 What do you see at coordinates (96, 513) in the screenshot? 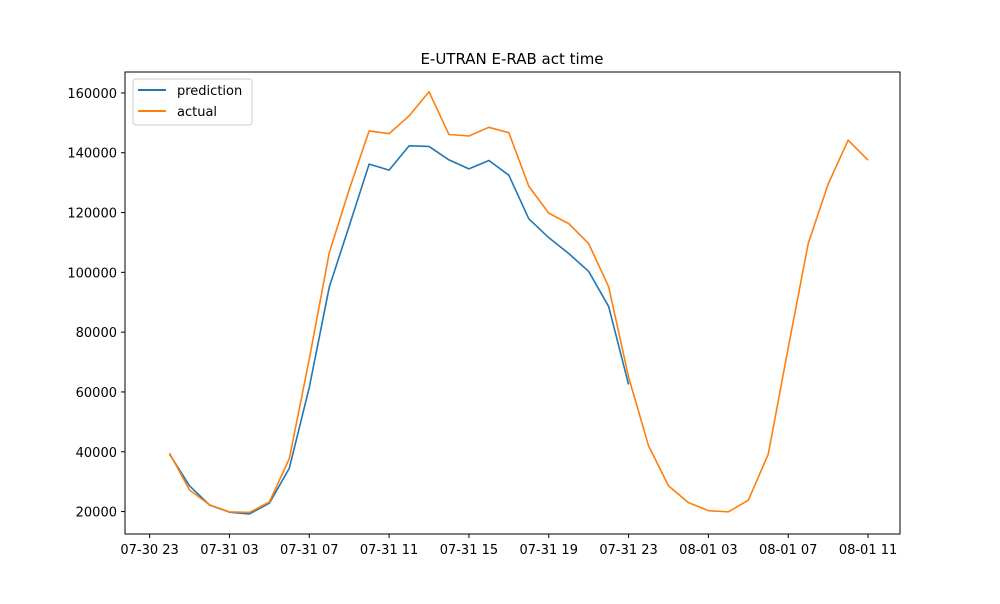
I see `y-tick-label: 20000` at bounding box center [96, 513].